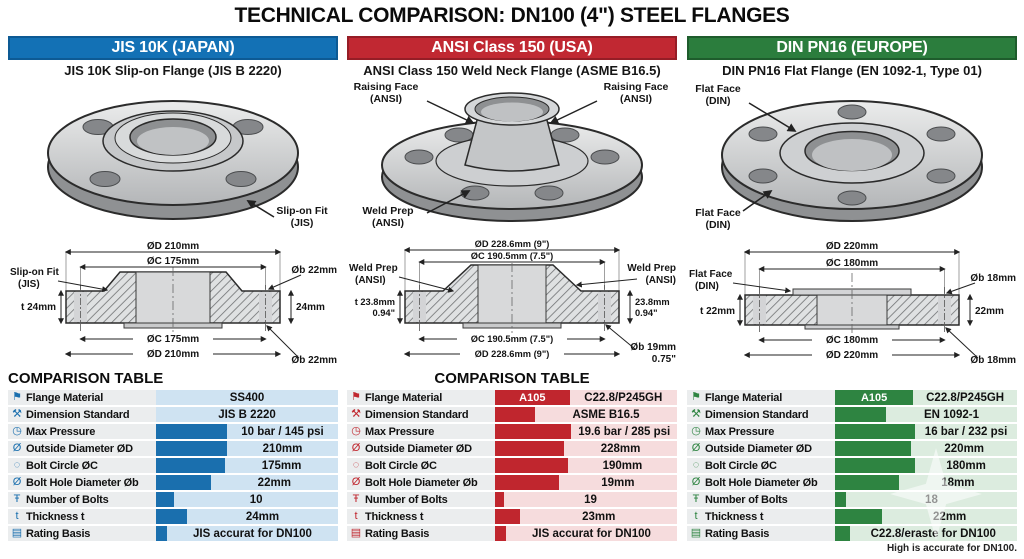 The image size is (1024, 559). I want to click on flange-3d-area: Flat Face (DIN) Flat Face (DIN), so click(852, 159).